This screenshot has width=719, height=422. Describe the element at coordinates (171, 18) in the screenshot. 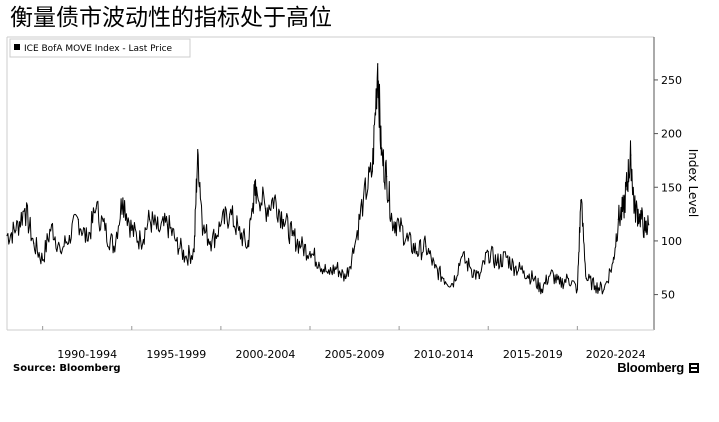

I see `chart-title: 衡量债市波动性的指标处于高位` at that location.